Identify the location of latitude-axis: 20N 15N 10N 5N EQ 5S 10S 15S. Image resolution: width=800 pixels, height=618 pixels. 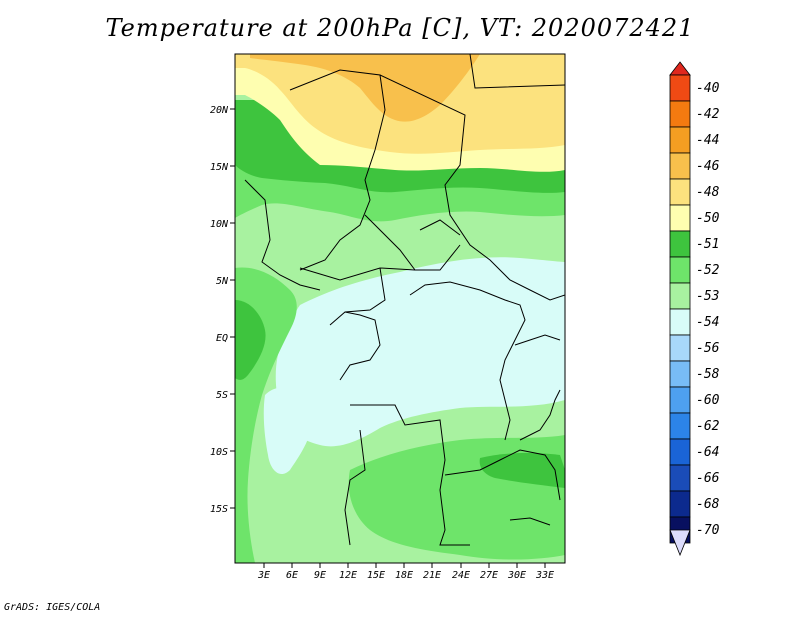
(222, 310).